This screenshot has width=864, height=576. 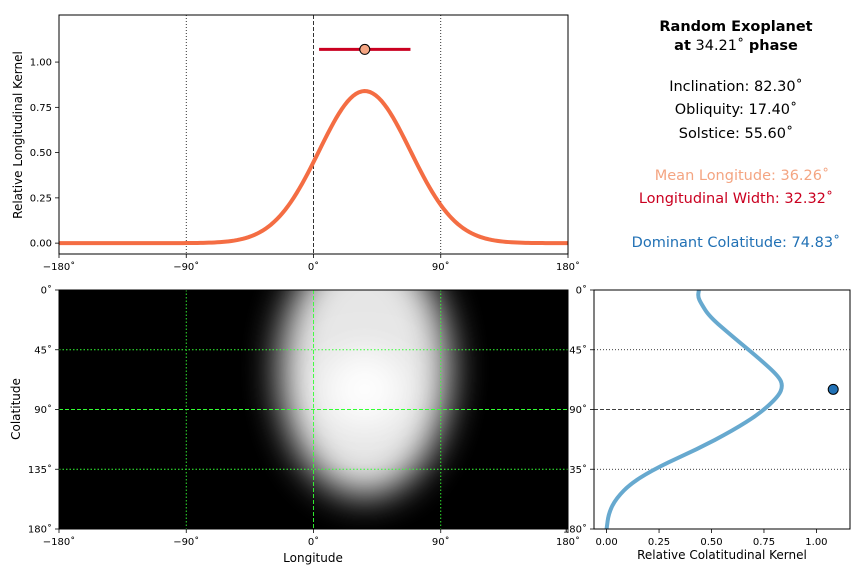 What do you see at coordinates (365, 49) in the screenshot?
I see `mean-longitude-marker` at bounding box center [365, 49].